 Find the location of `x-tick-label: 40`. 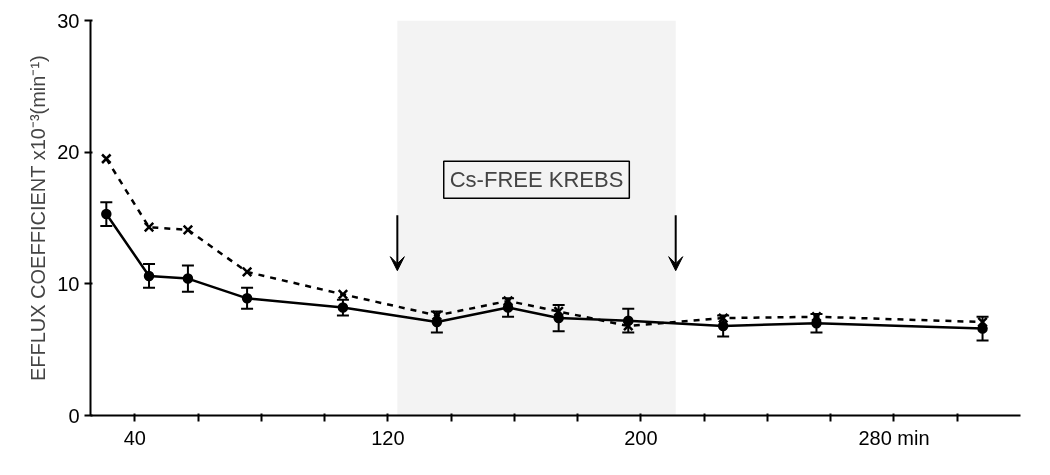

x-tick-label: 40 is located at coordinates (134, 437).